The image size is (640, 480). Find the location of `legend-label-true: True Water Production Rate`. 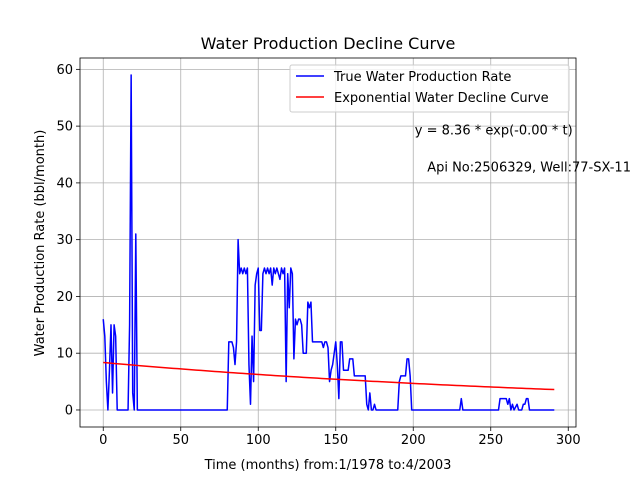

legend-label-true: True Water Production Rate is located at coordinates (422, 77).